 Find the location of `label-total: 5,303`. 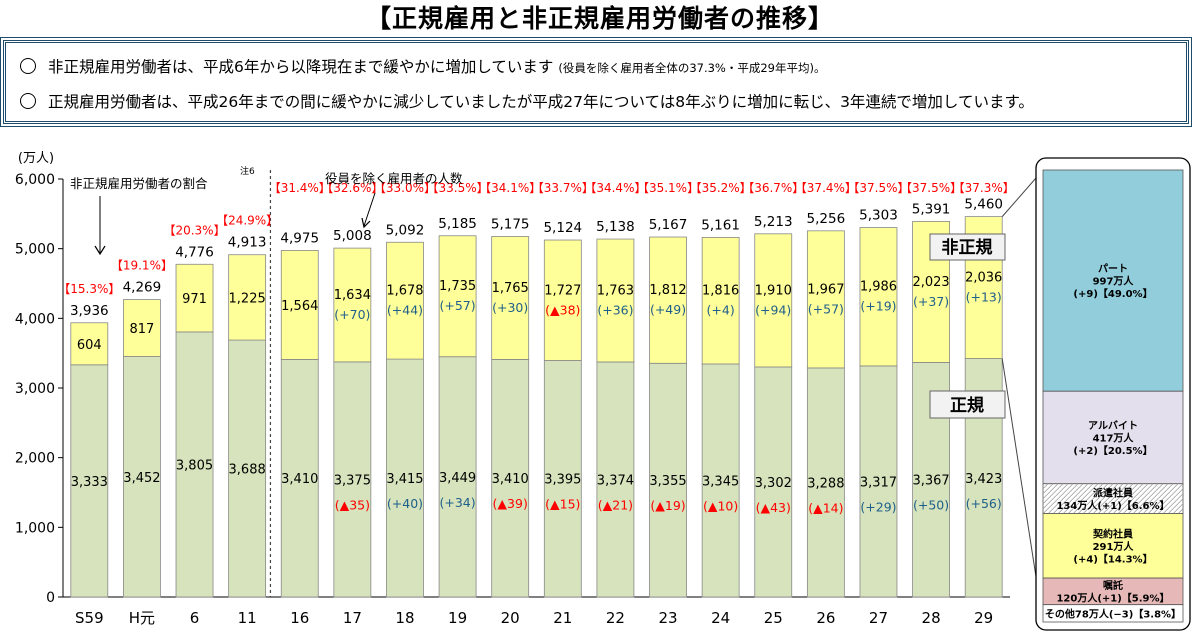

label-total: 5,303 is located at coordinates (878, 216).